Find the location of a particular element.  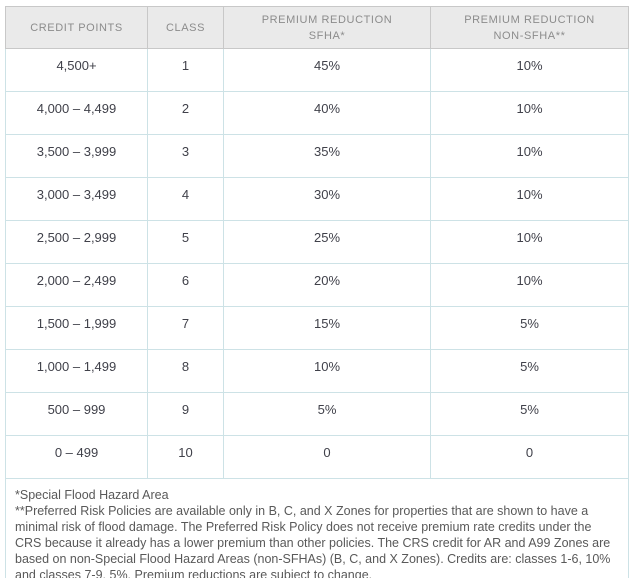

sfha-reduction-cell: 25% is located at coordinates (327, 242).